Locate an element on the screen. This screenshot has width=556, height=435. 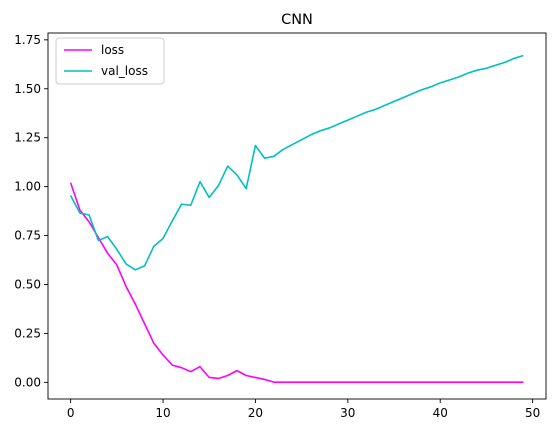
x-tick-label: 30 is located at coordinates (347, 413).